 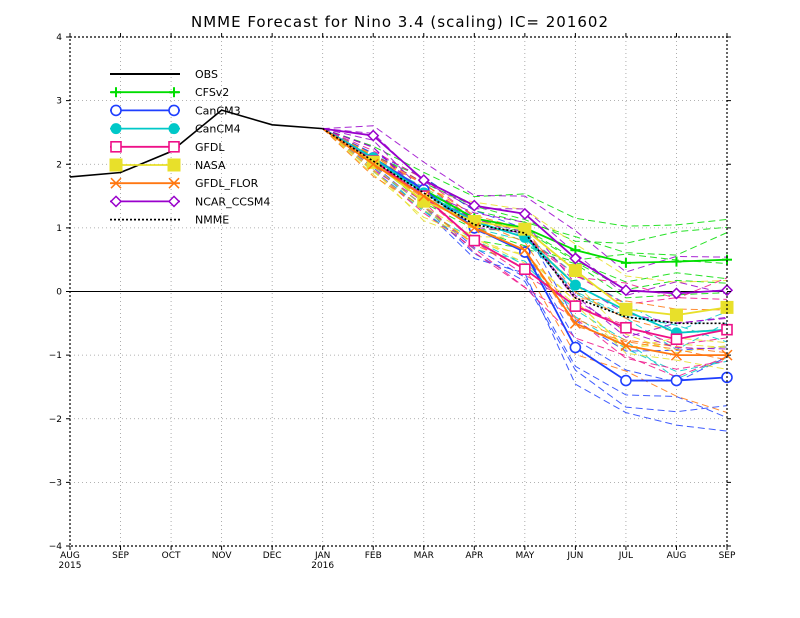 I want to click on legend-label: CanCM4, so click(x=218, y=129).